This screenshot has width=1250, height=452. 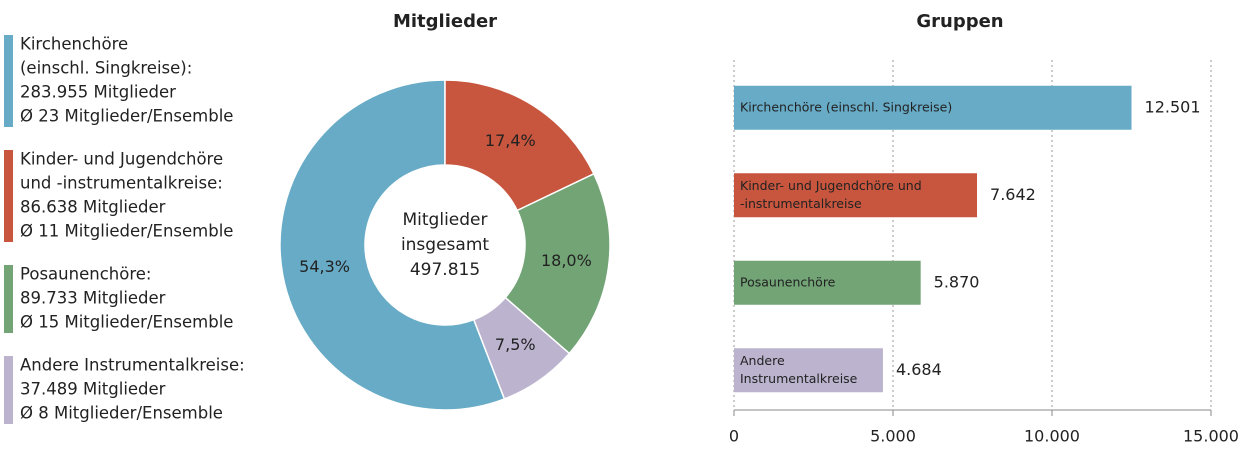 What do you see at coordinates (515, 344) in the screenshot?
I see `data-label: 7,5%` at bounding box center [515, 344].